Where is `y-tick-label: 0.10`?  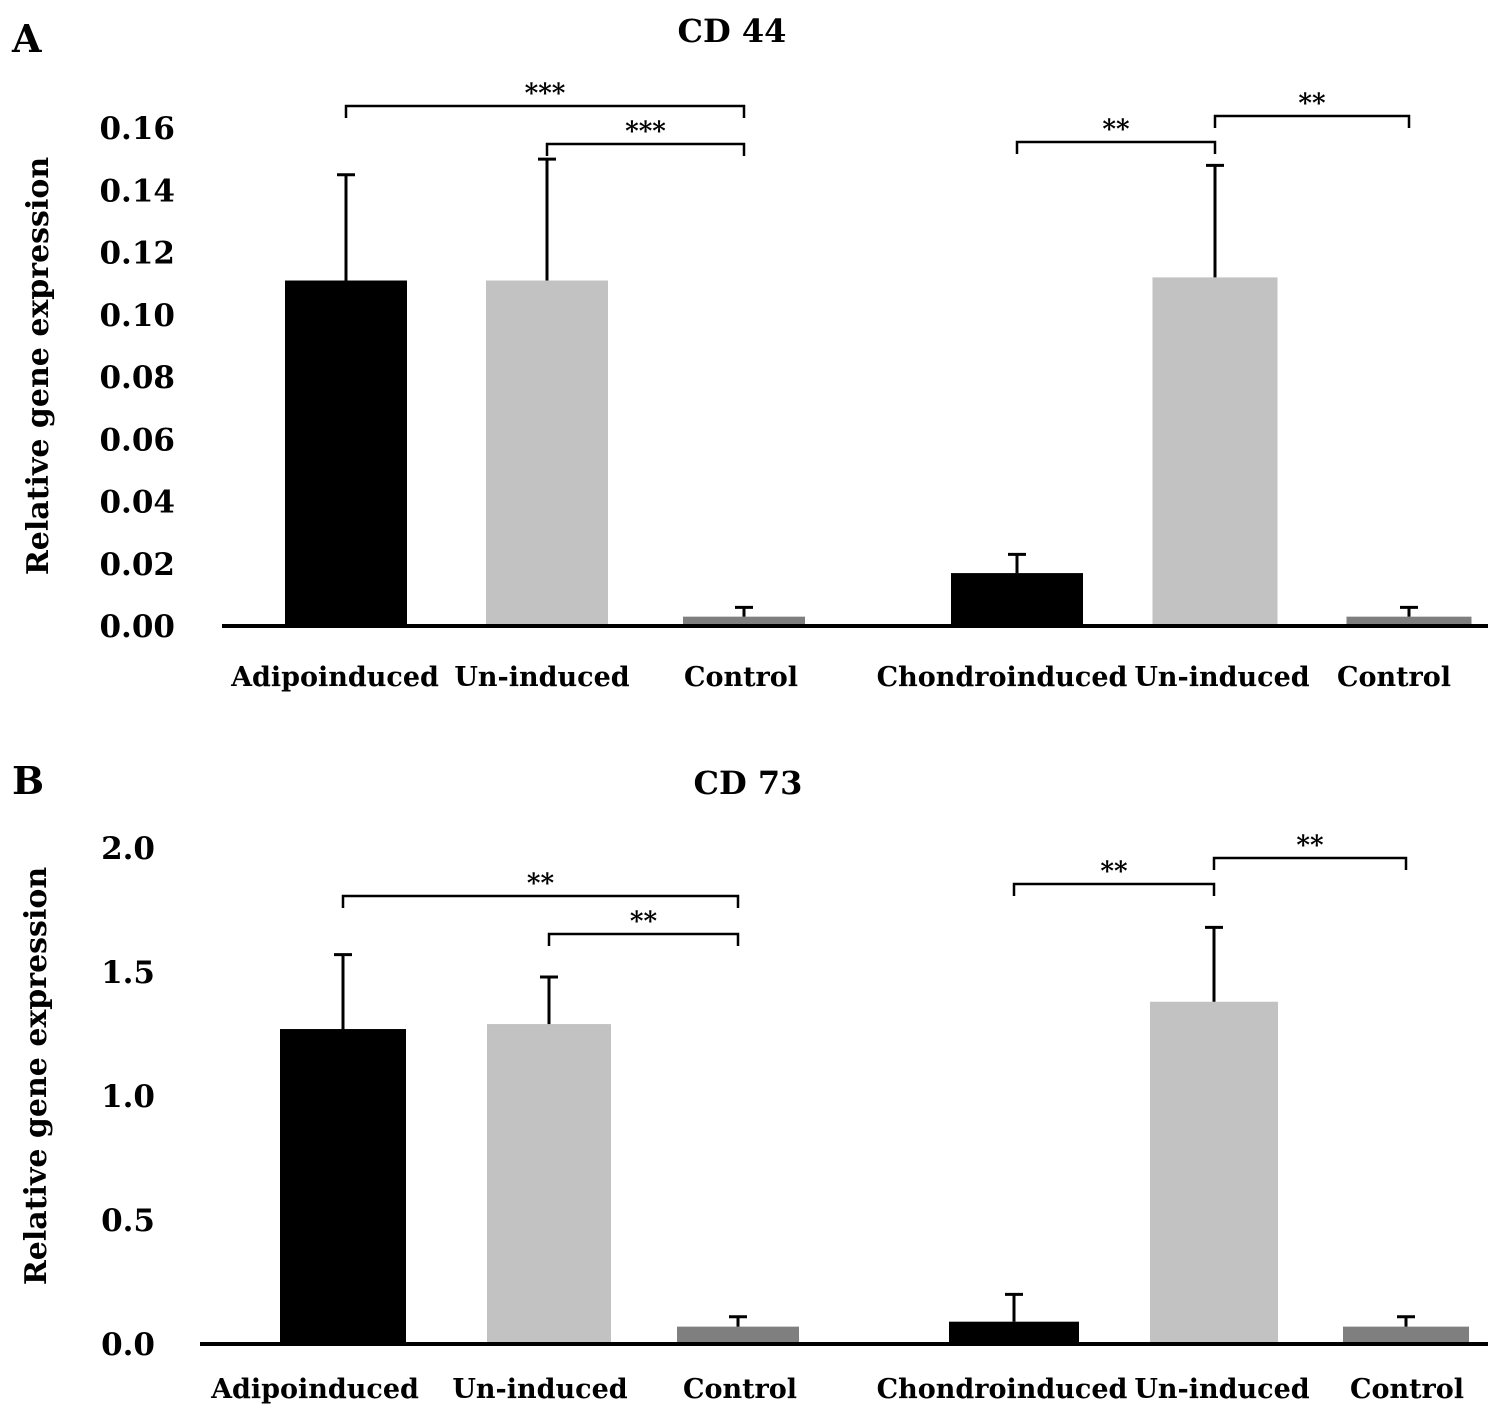
y-tick-label: 0.10 is located at coordinates (137, 316).